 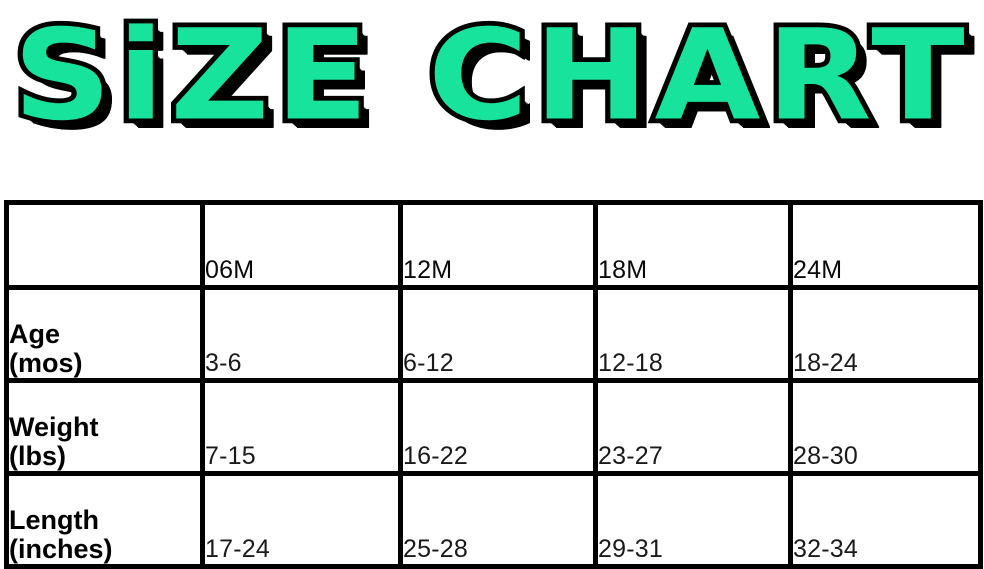 I want to click on row-label-length: Length (inches), so click(x=104, y=520).